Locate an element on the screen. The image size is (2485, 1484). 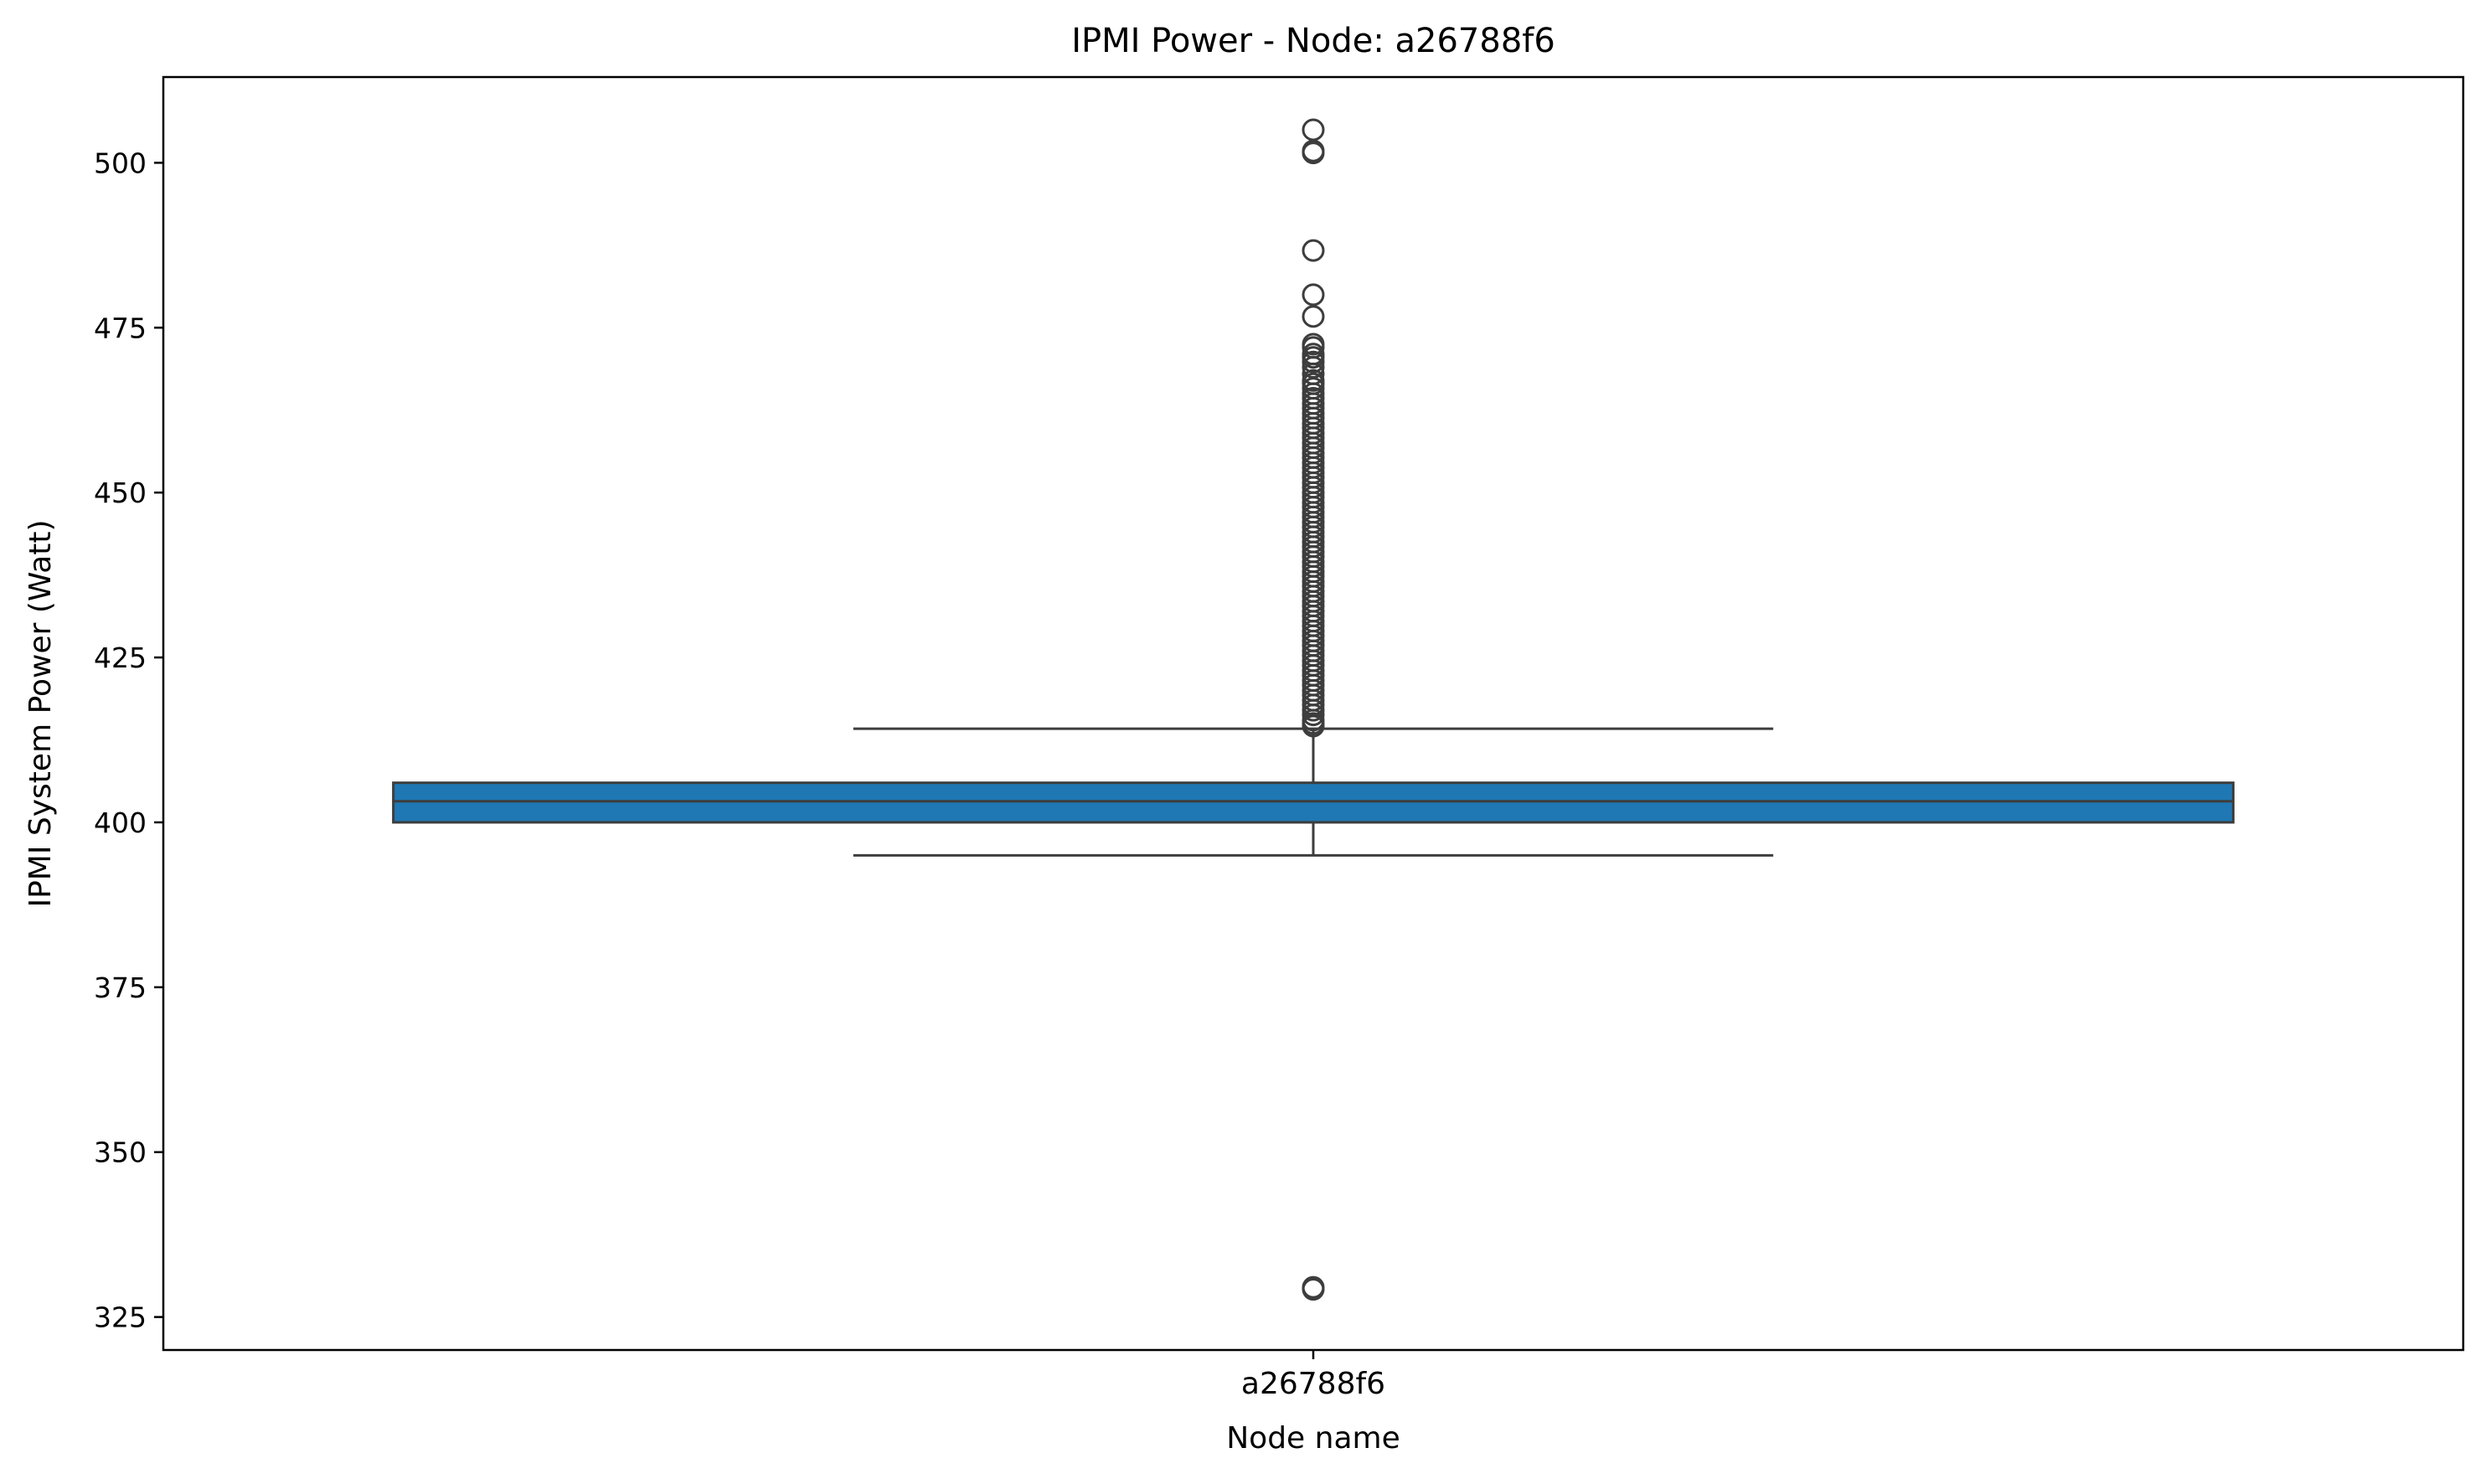
y-axis: 325 350 375 400 425 450 475 500 is located at coordinates (128, 740).